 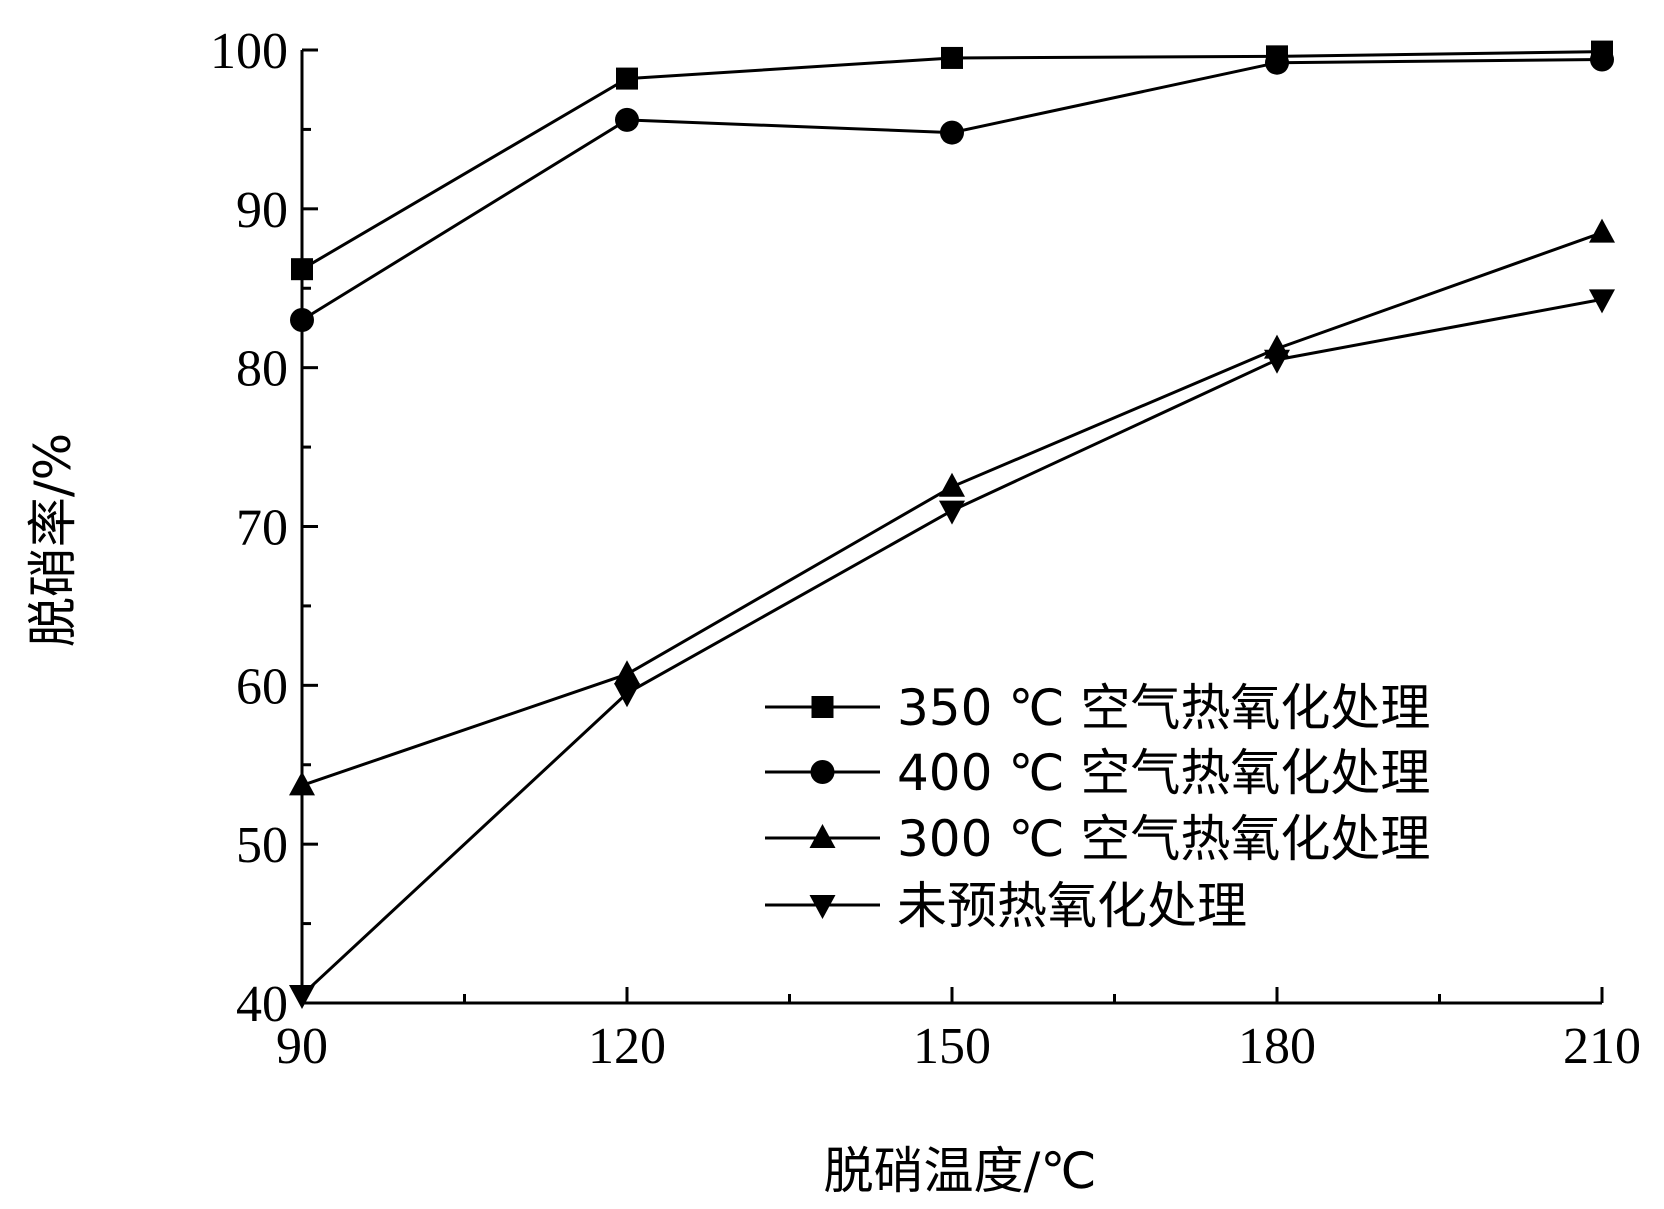 I want to click on x-tick-label: 180, so click(x=1277, y=1046).